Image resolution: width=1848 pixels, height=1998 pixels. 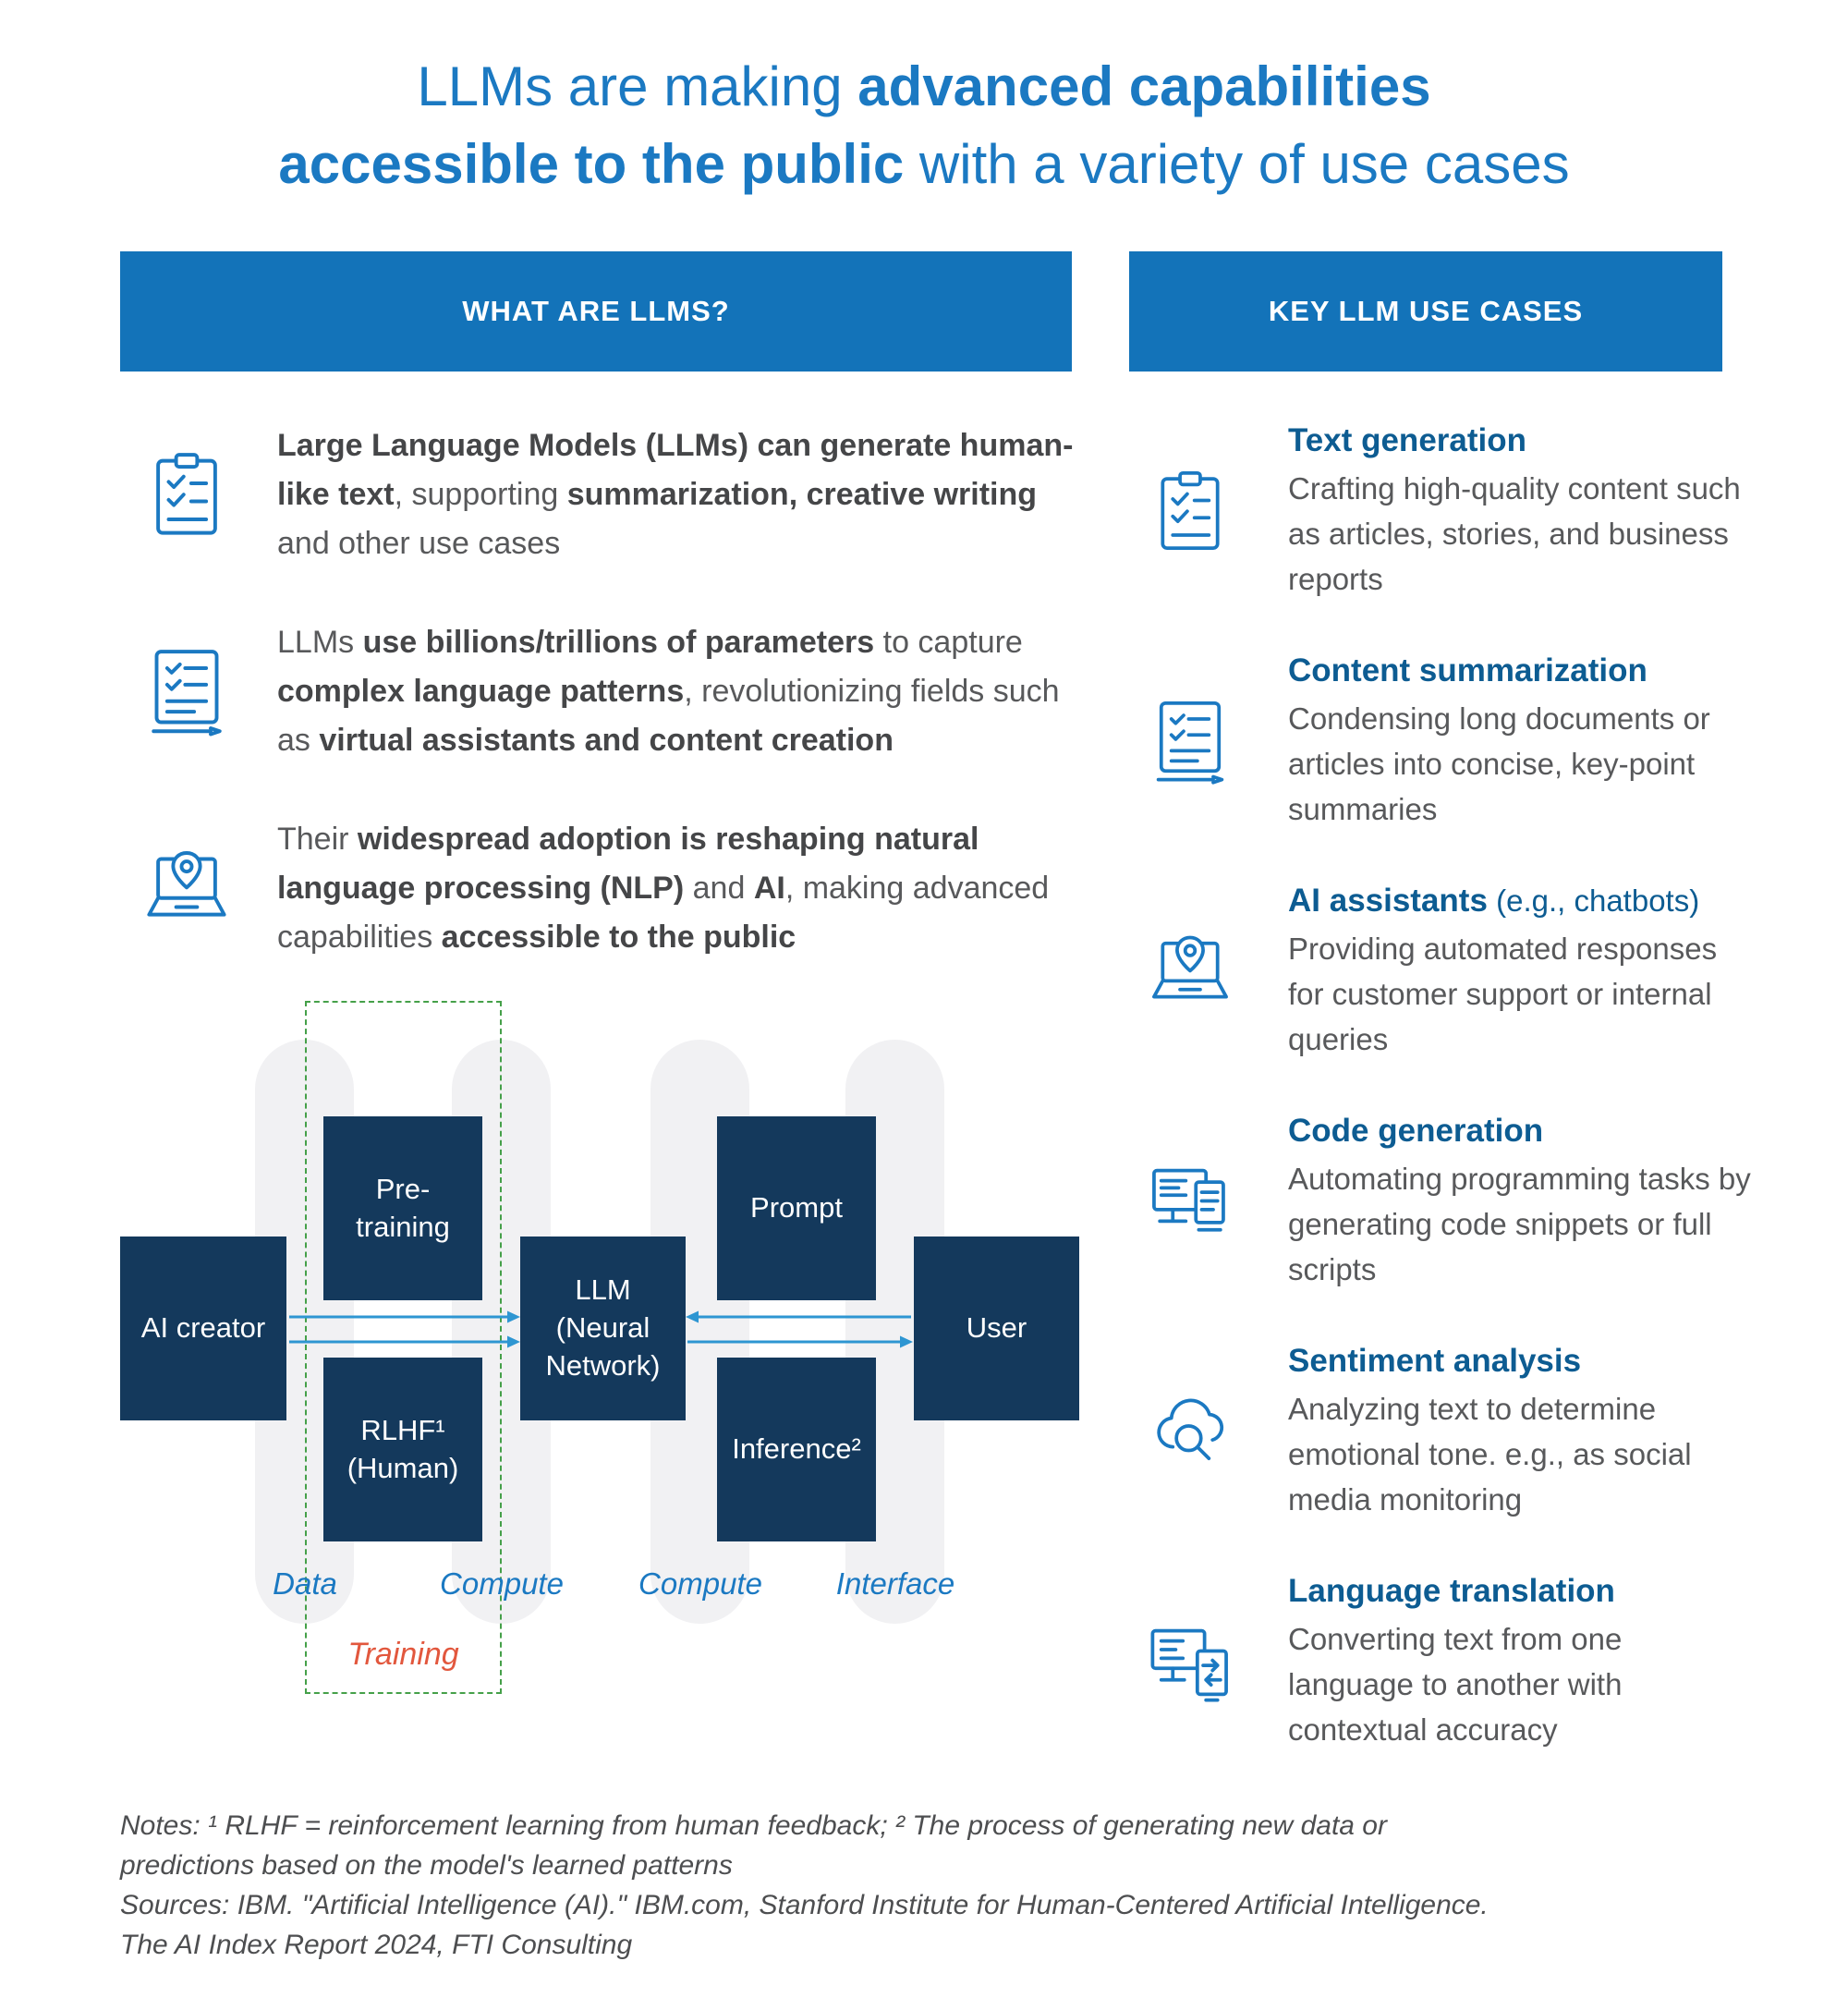 I want to click on box-user: User, so click(x=996, y=1328).